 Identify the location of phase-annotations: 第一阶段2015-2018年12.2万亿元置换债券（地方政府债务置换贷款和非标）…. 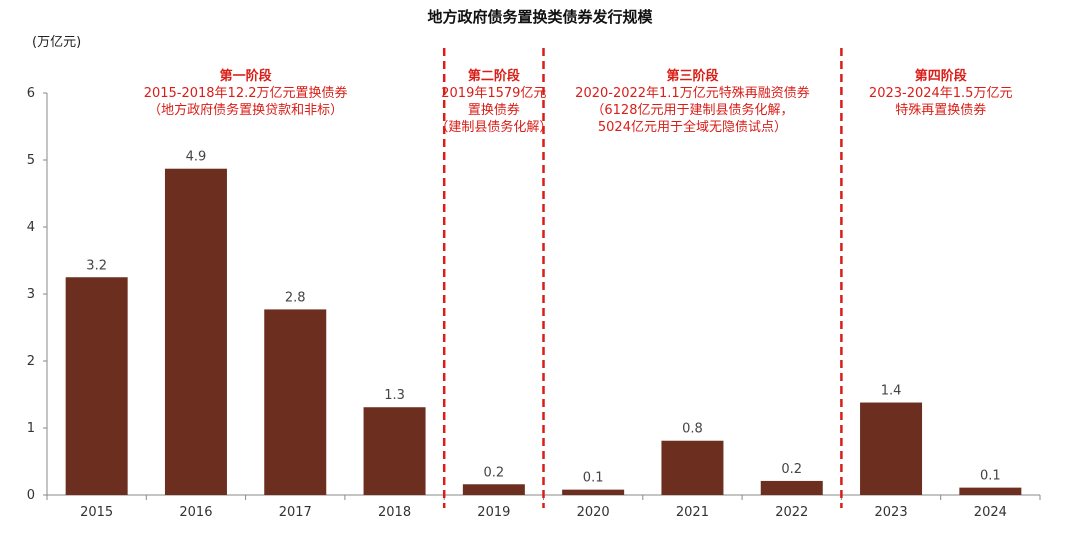
(578, 101).